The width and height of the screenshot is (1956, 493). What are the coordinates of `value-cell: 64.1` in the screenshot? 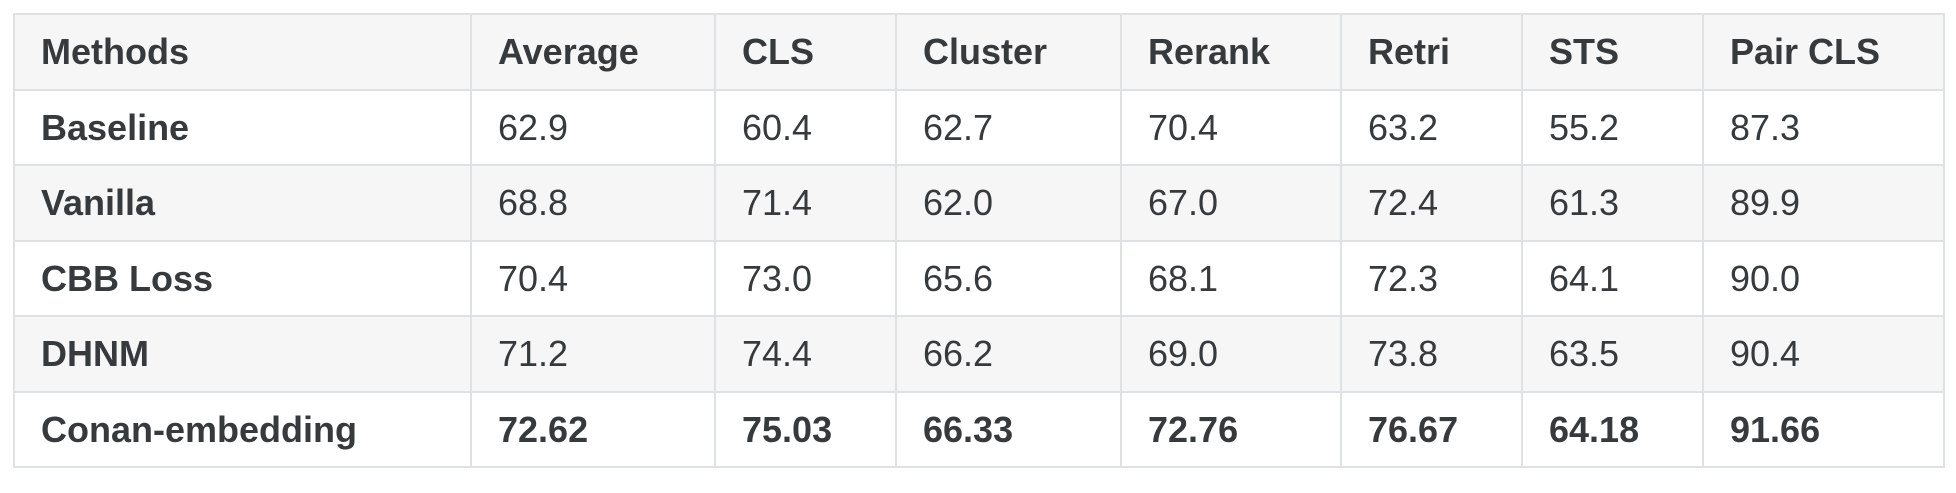 It's located at (1612, 278).